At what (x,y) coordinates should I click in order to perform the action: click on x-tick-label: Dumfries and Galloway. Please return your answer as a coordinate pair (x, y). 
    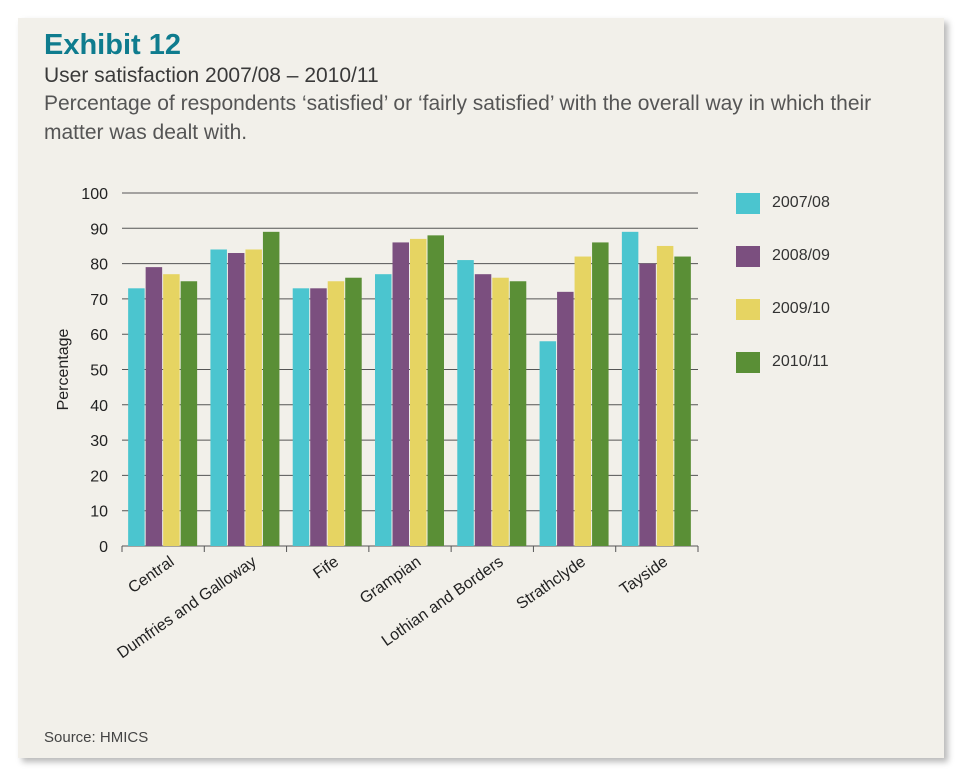
    Looking at the image, I should click on (186, 607).